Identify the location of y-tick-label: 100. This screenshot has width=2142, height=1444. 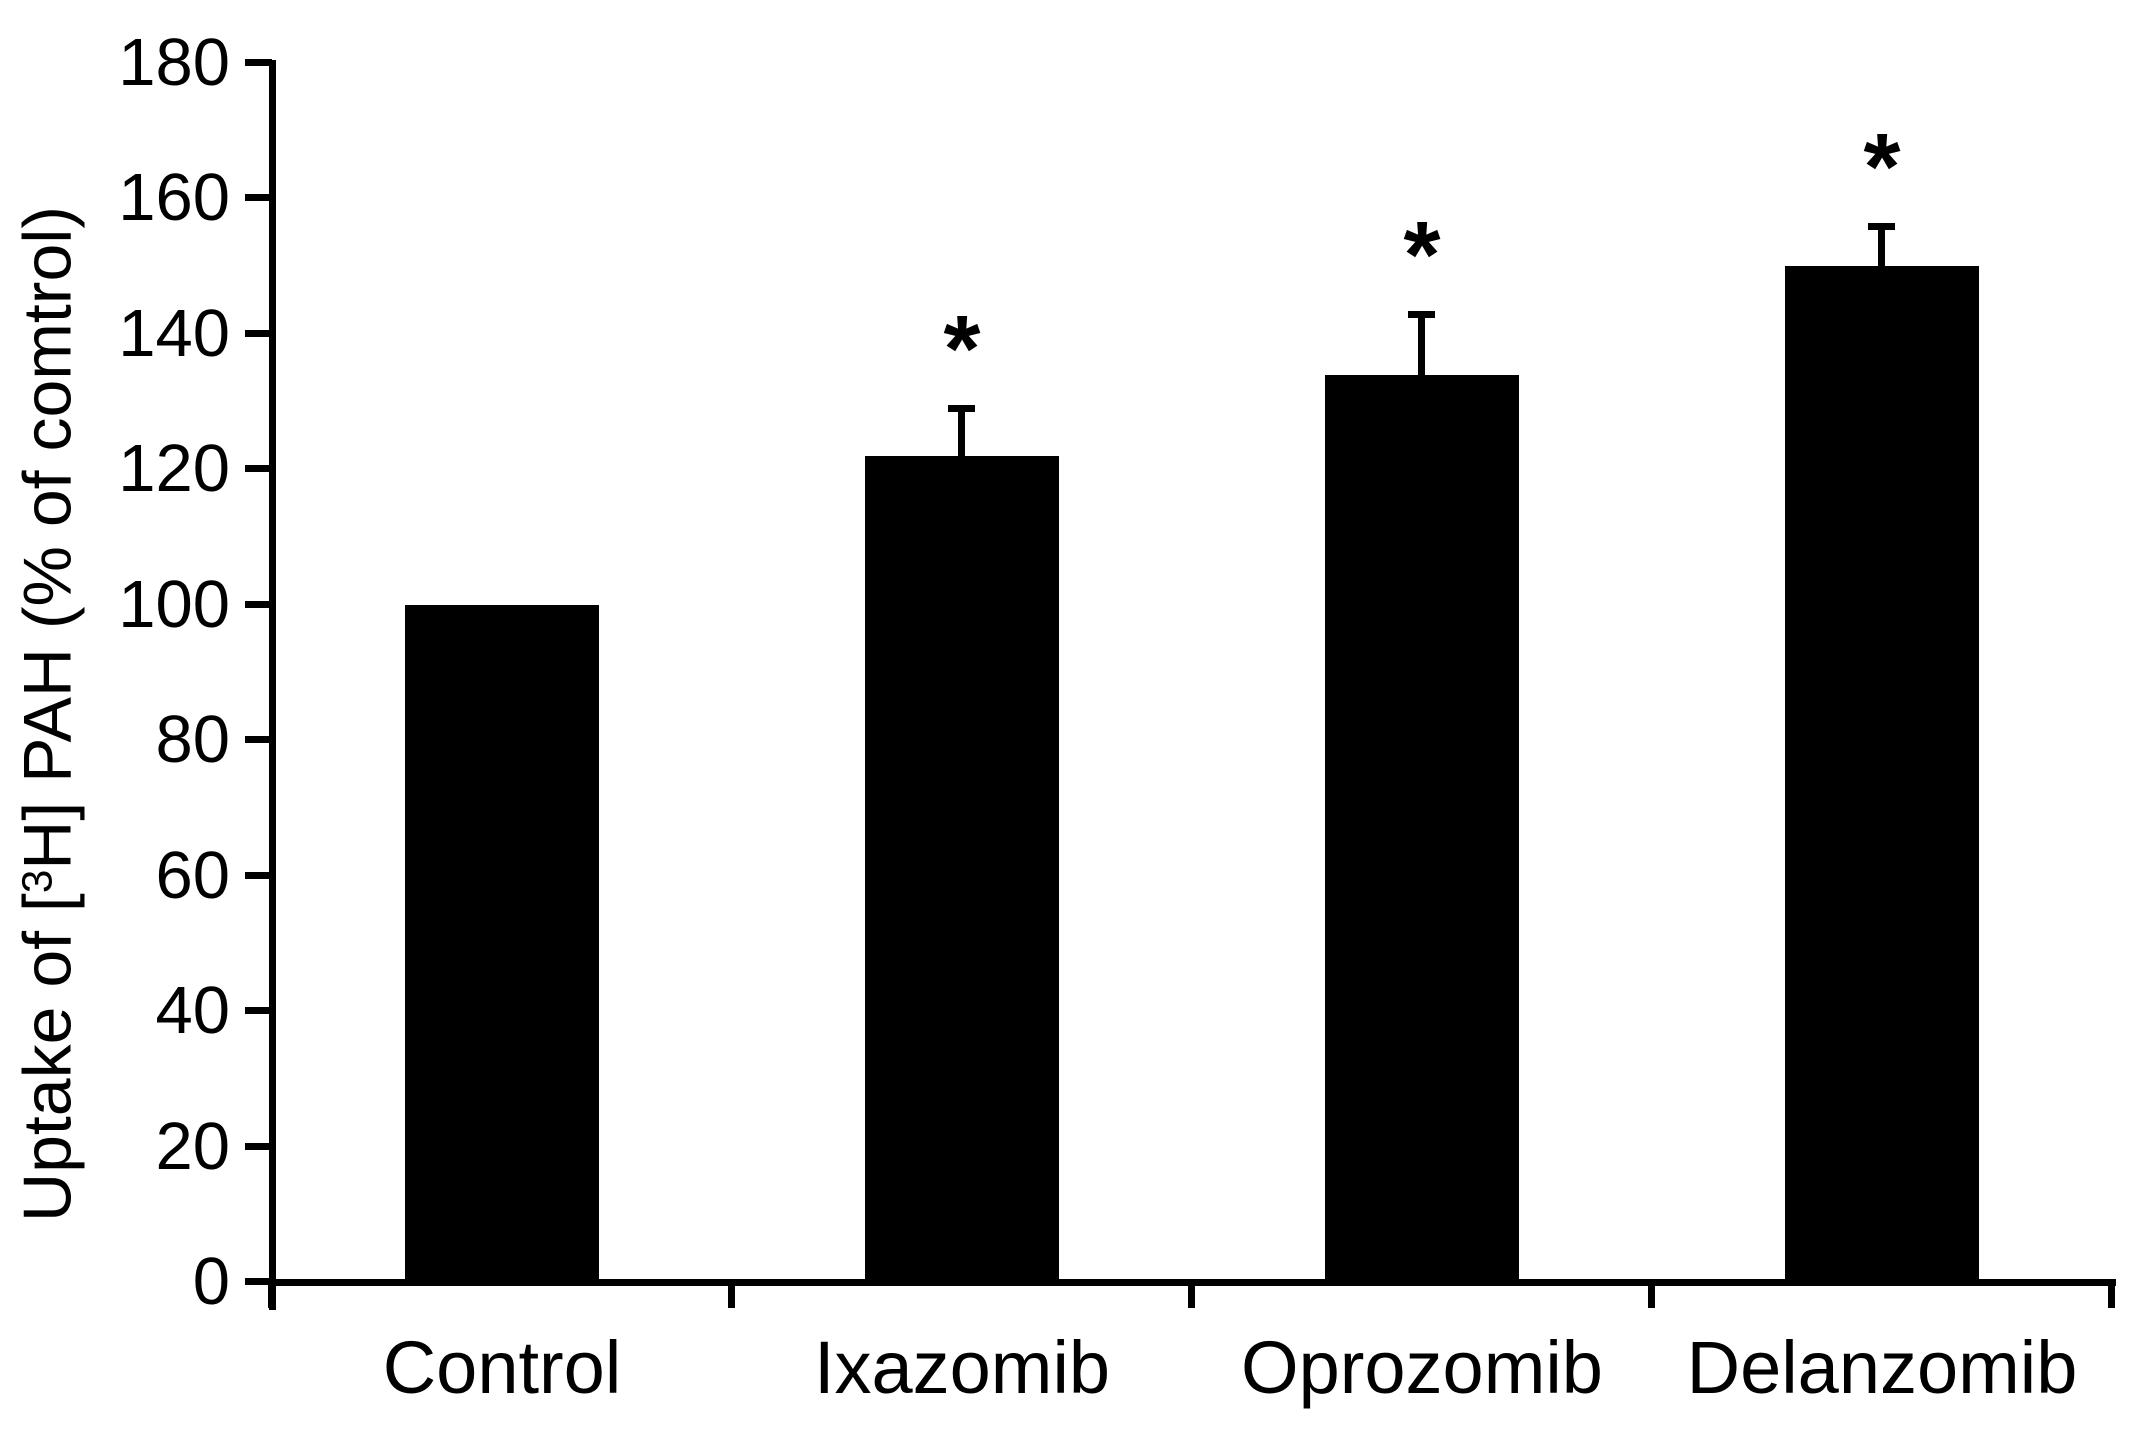
(174, 604).